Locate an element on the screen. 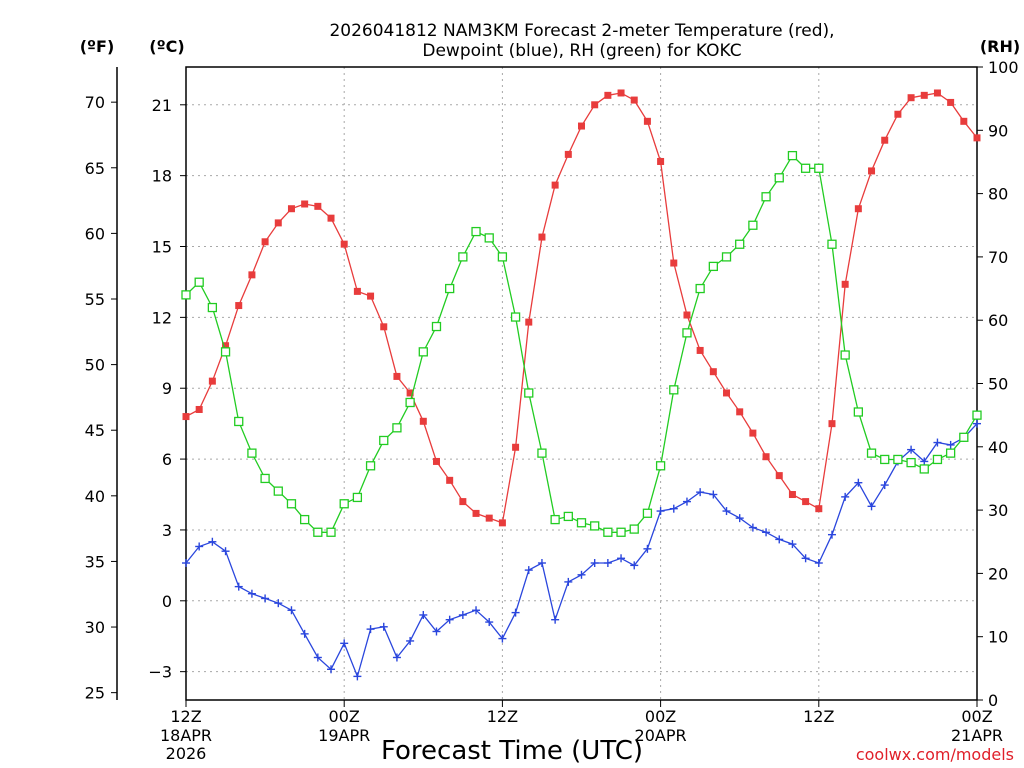 Image resolution: width=1024 pixels, height=768 pixels. celsius-tick-label: −3 is located at coordinates (160, 672).